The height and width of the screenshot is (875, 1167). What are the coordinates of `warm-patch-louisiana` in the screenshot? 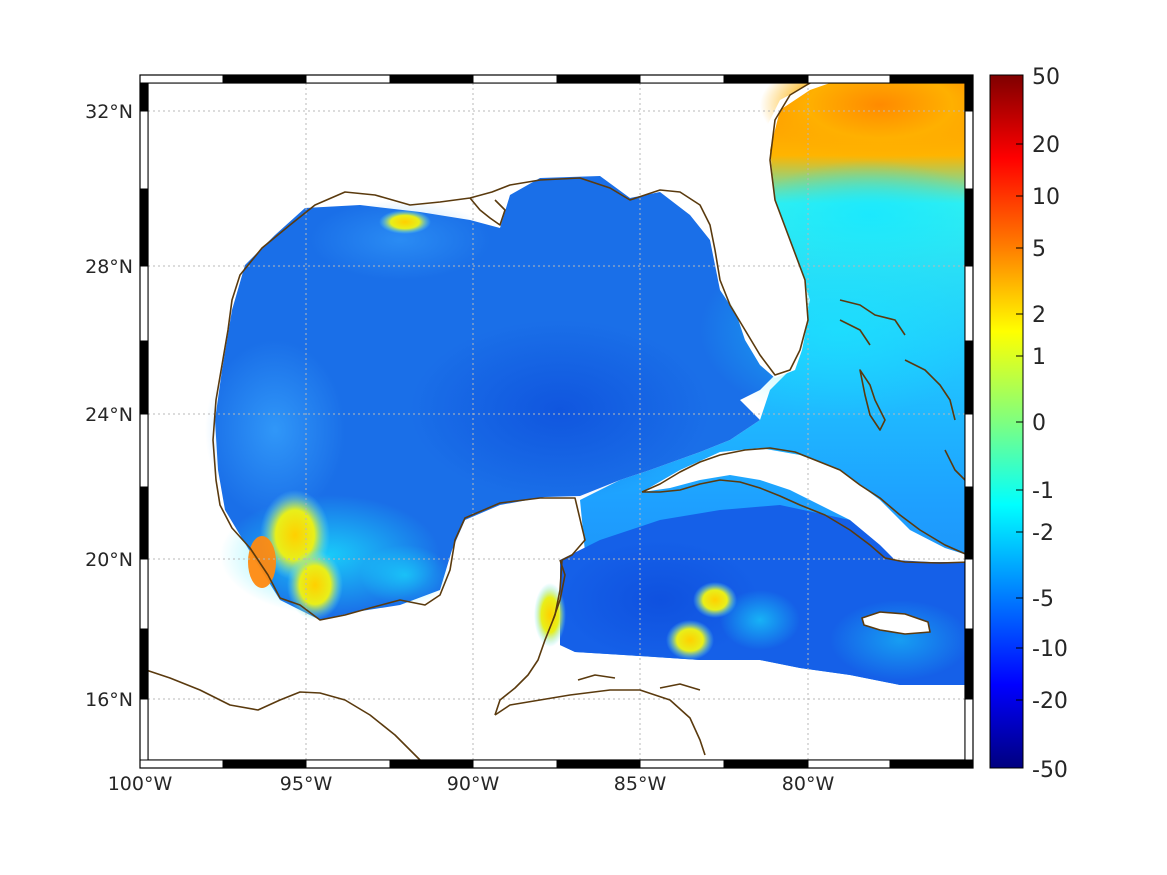 It's located at (405, 222).